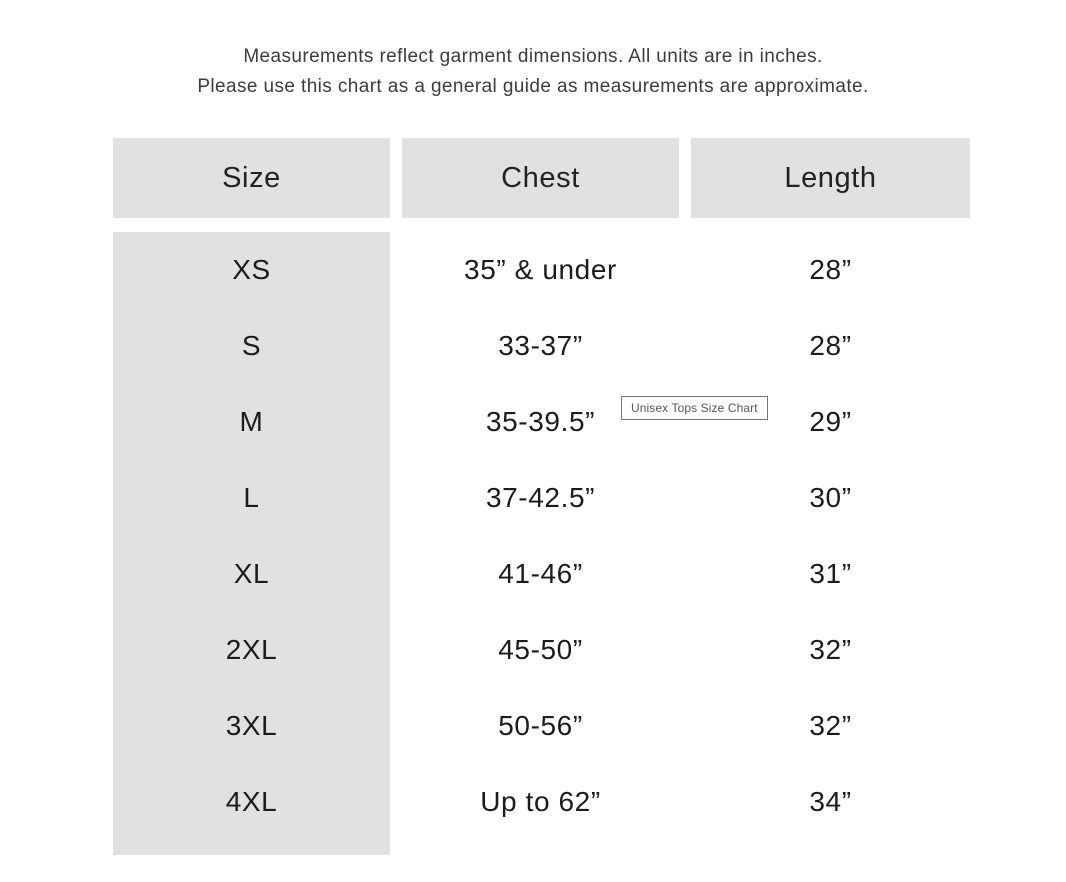 This screenshot has width=1066, height=882. Describe the element at coordinates (540, 573) in the screenshot. I see `cell-chest-xl: 41-46”` at that location.